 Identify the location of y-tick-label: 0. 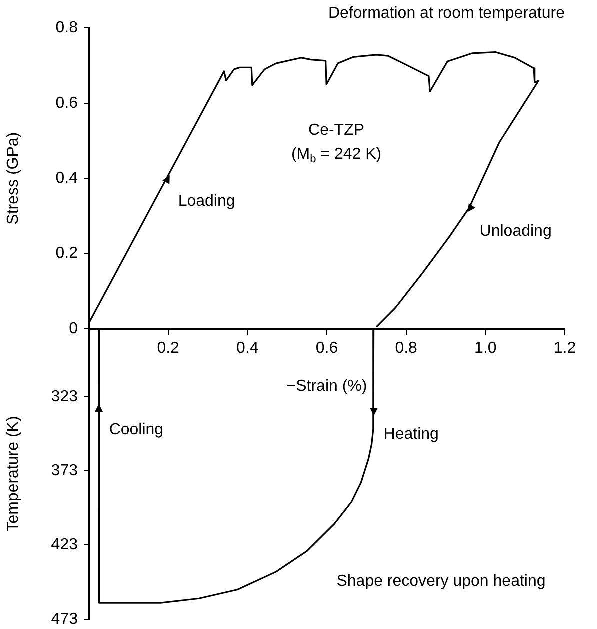
(73, 329).